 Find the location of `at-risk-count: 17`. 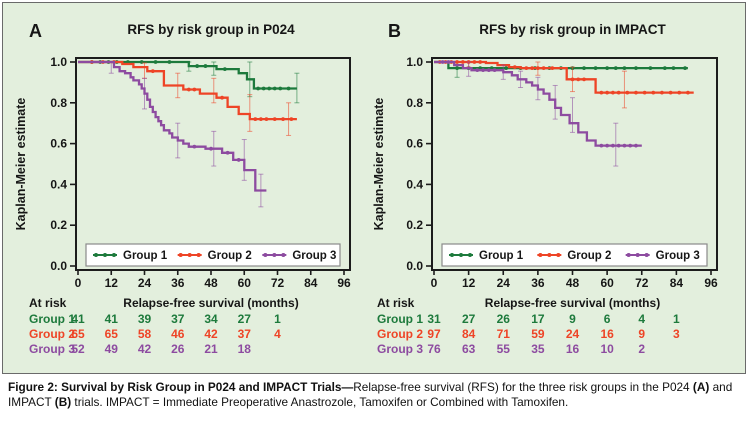

at-risk-count: 17 is located at coordinates (538, 319).